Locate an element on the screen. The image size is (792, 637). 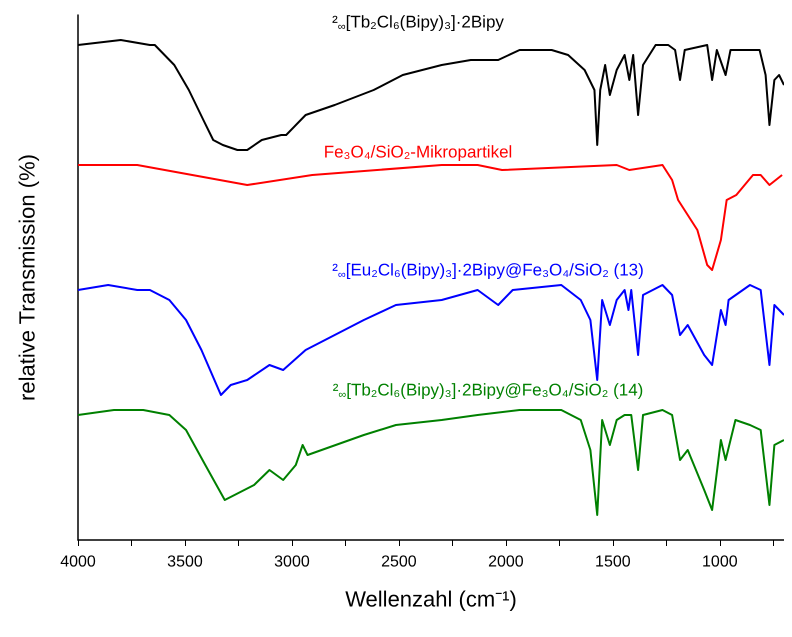
x-tick-label: 3500 is located at coordinates (185, 562).